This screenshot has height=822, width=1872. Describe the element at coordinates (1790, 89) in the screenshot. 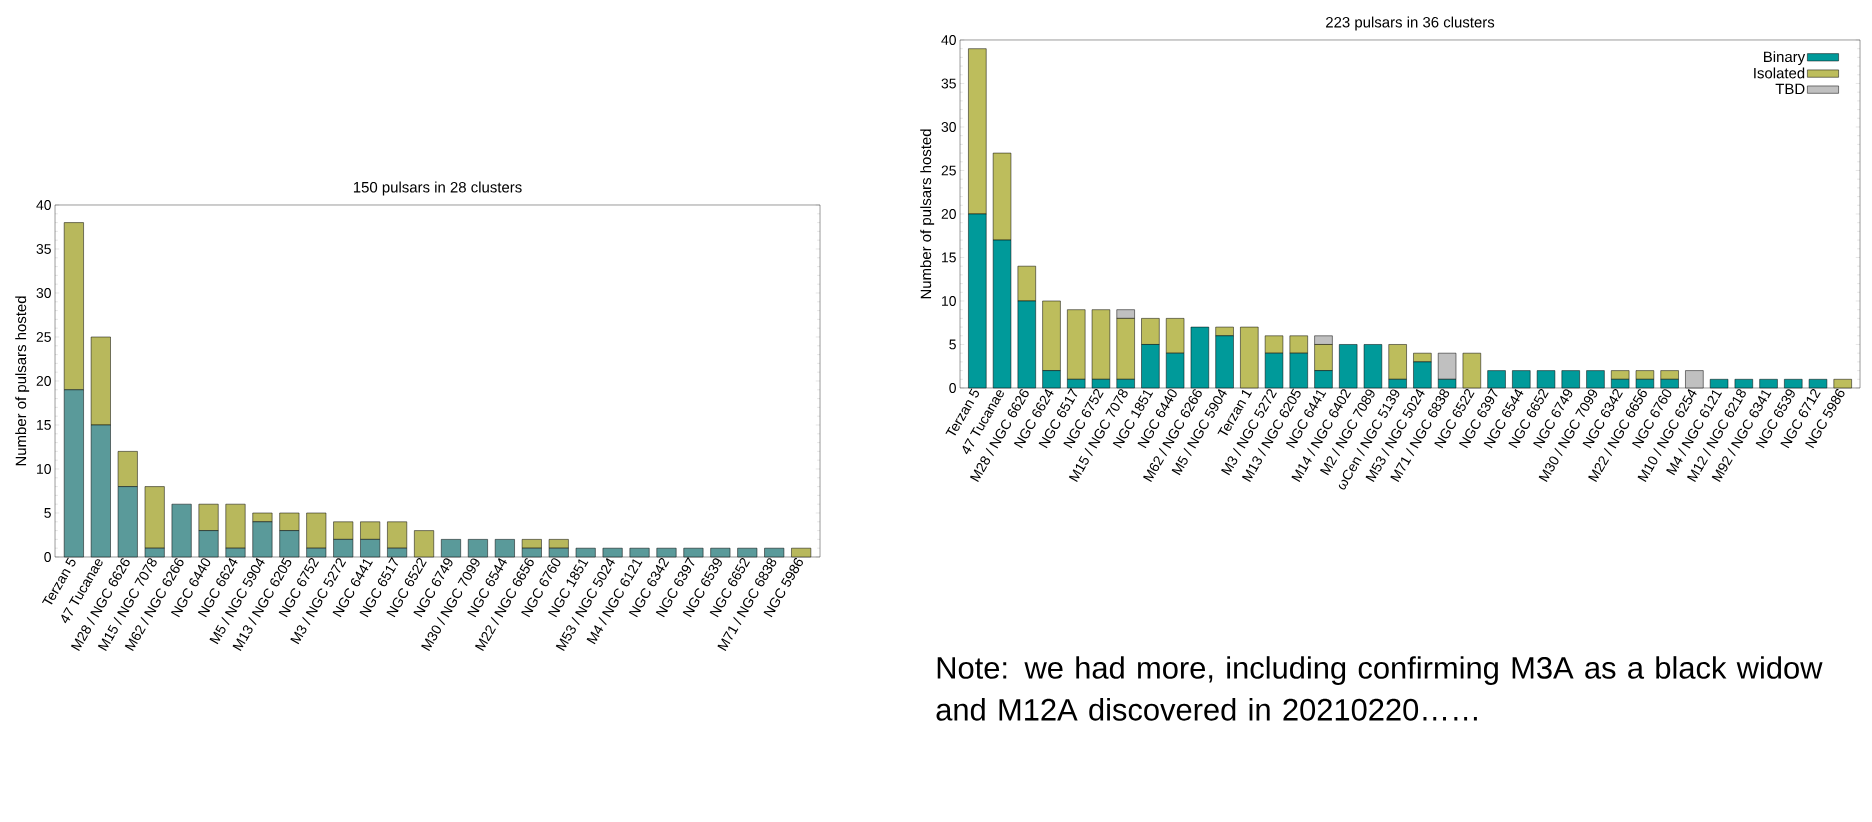

I see `legend-label: TBD` at that location.